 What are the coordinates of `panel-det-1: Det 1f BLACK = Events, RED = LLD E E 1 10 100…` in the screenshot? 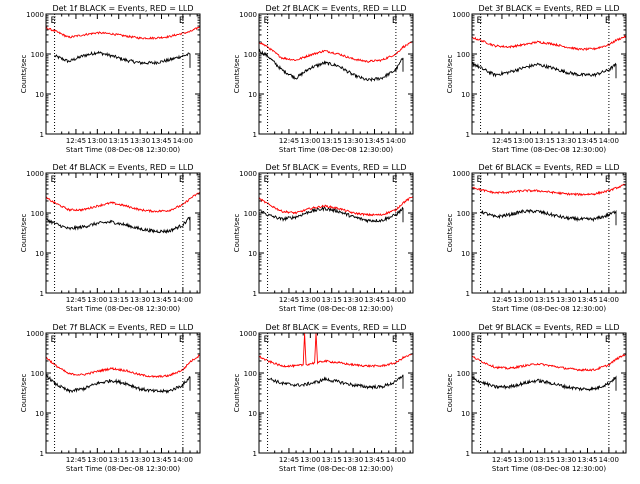 It's located at (110, 79).